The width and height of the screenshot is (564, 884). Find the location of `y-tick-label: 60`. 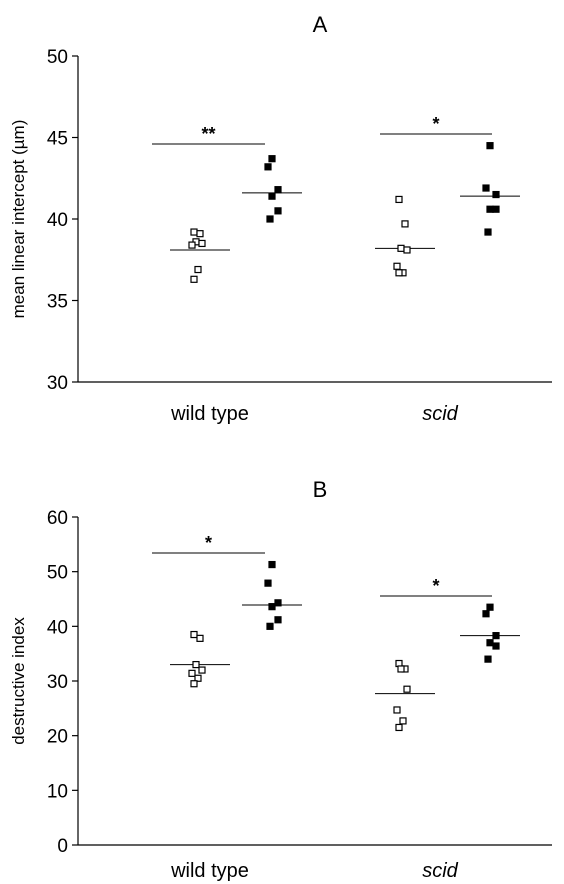

y-tick-label: 60 is located at coordinates (57, 518).